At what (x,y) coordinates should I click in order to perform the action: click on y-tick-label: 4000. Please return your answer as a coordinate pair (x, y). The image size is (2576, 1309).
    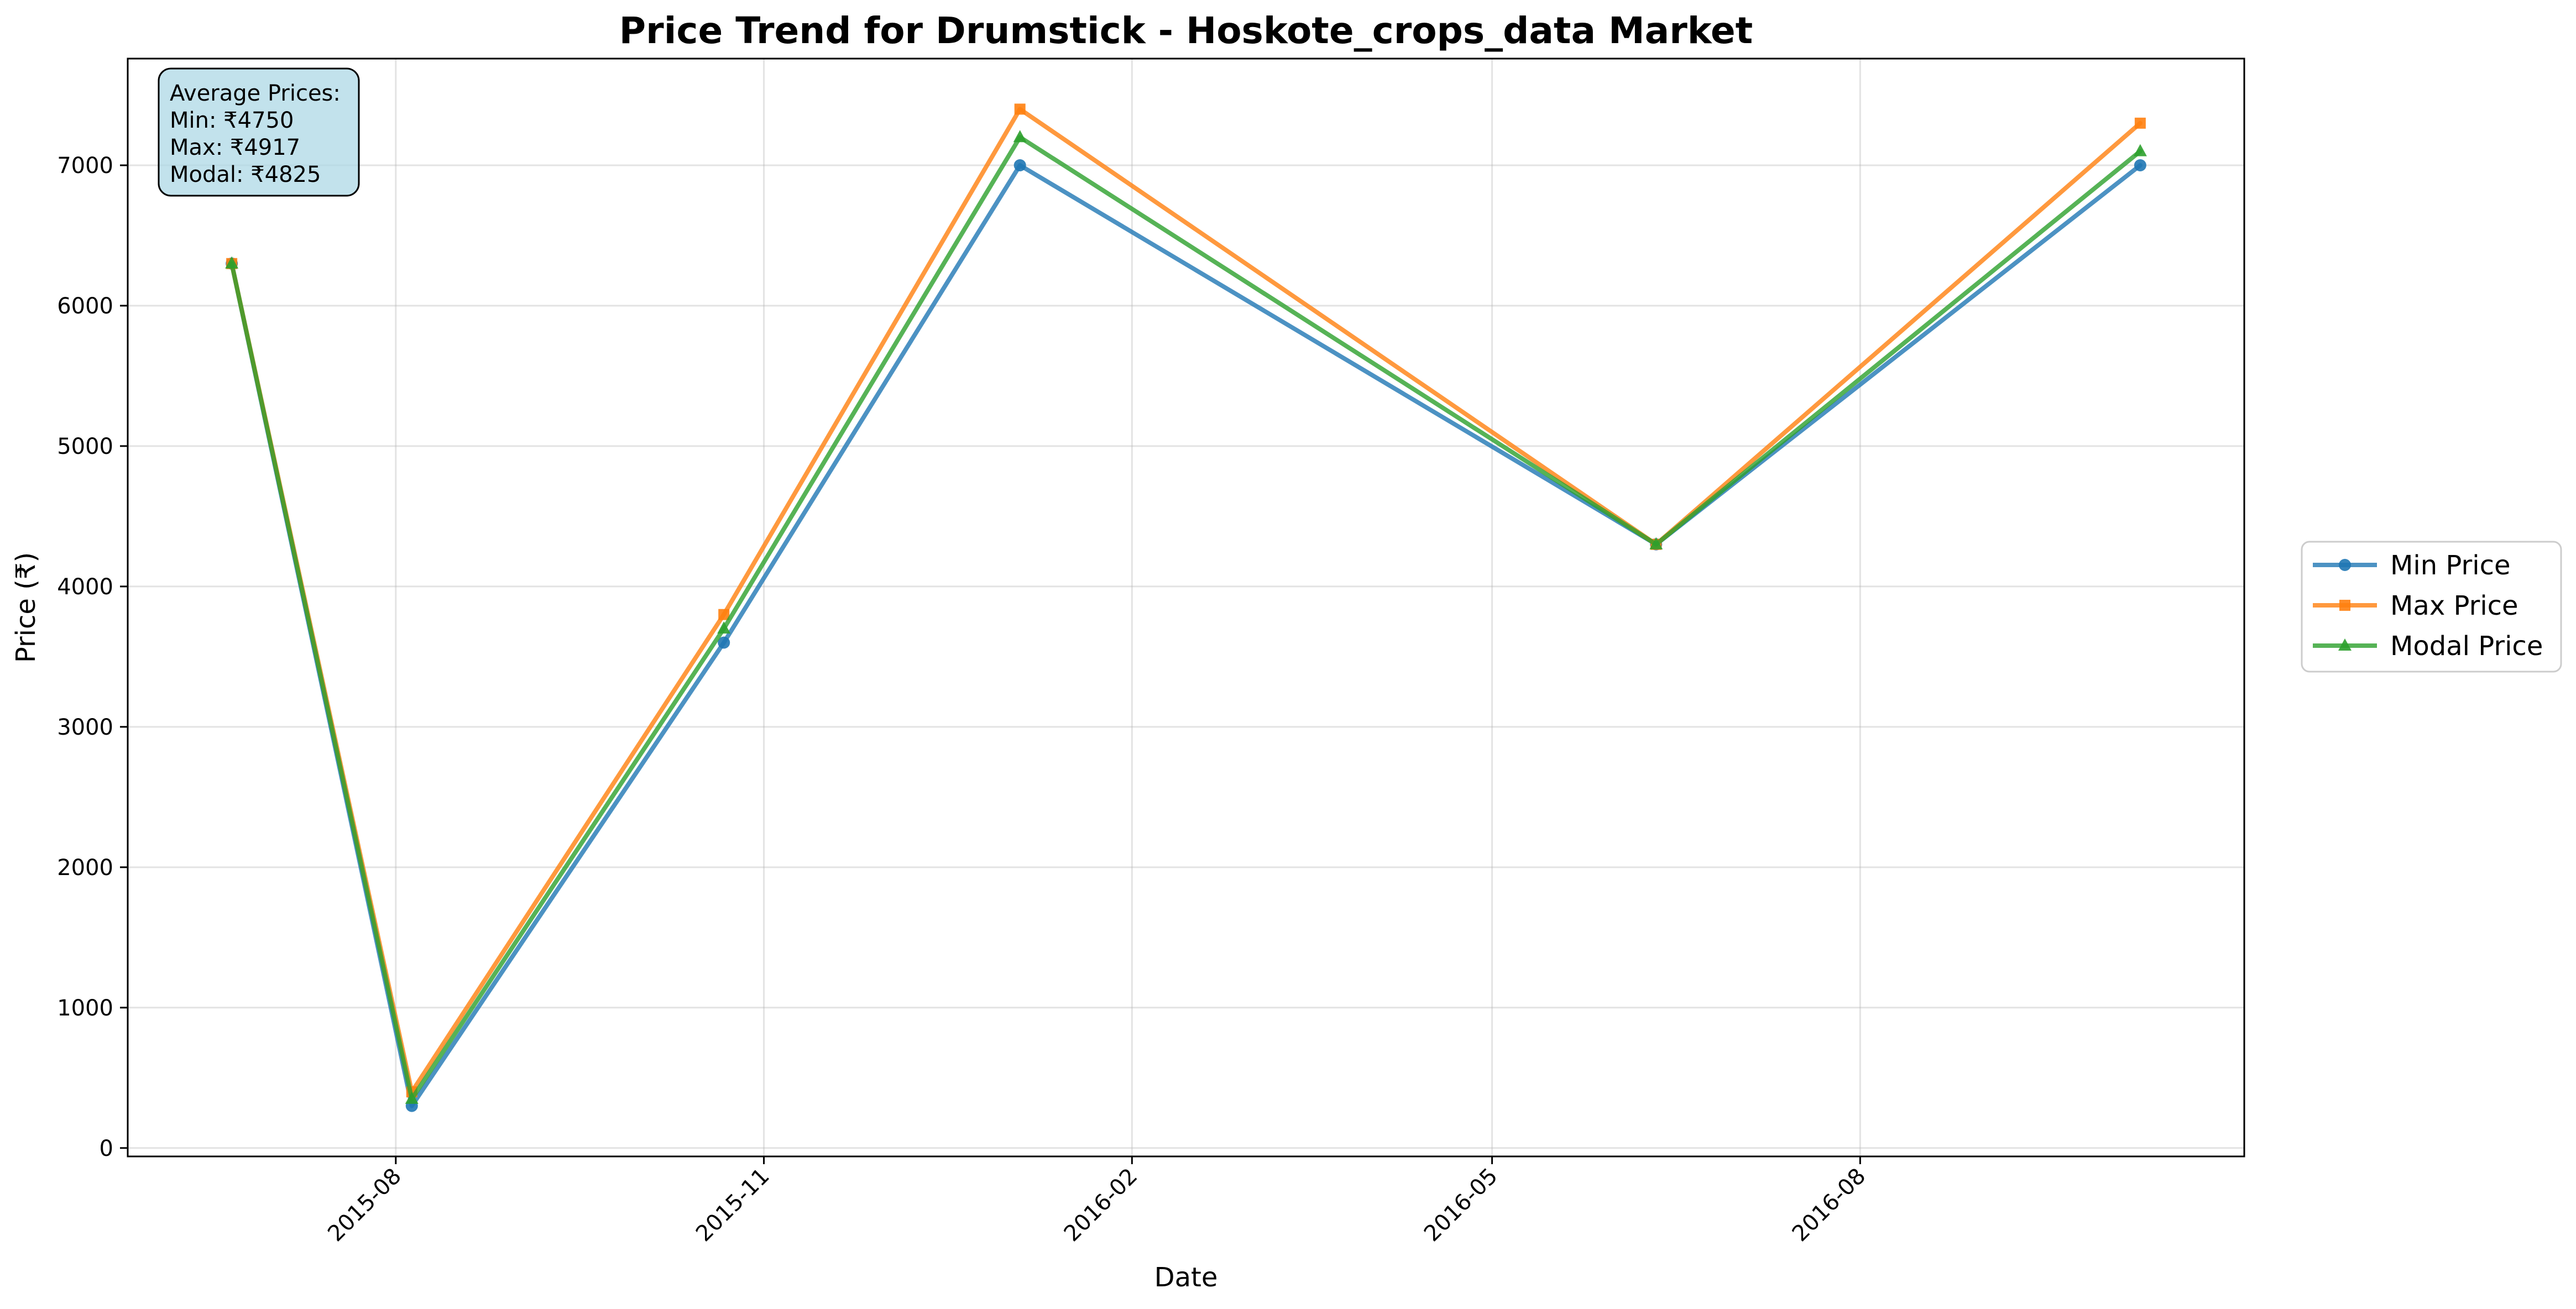
    Looking at the image, I should click on (85, 587).